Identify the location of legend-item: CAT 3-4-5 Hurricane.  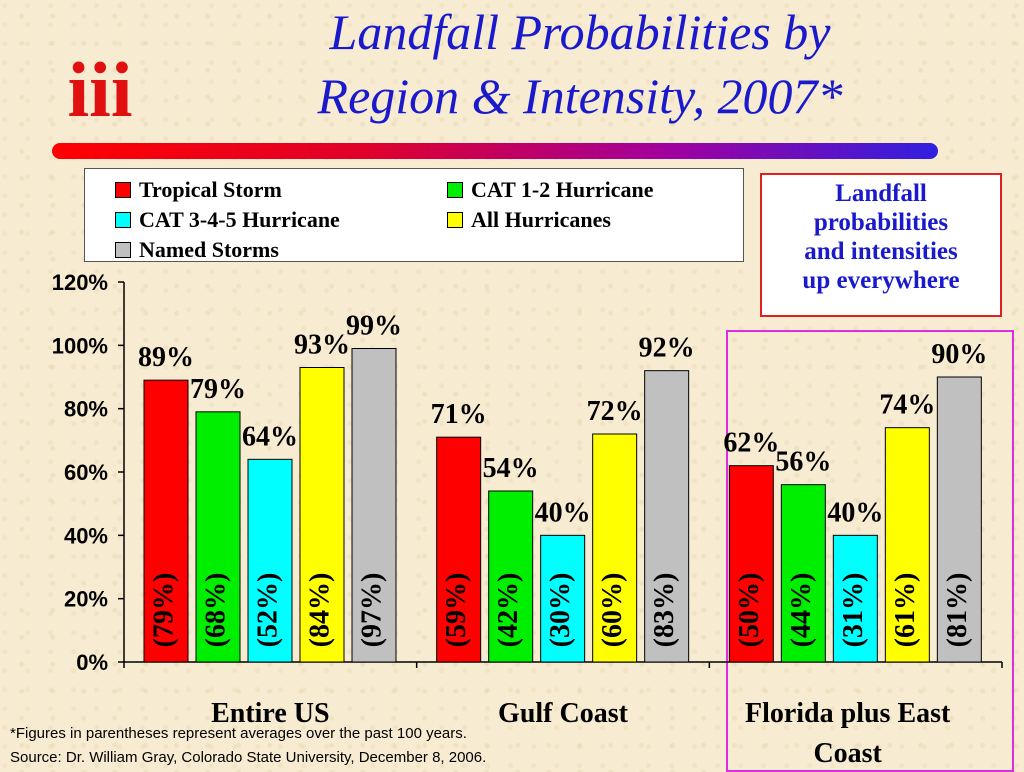
(227, 220).